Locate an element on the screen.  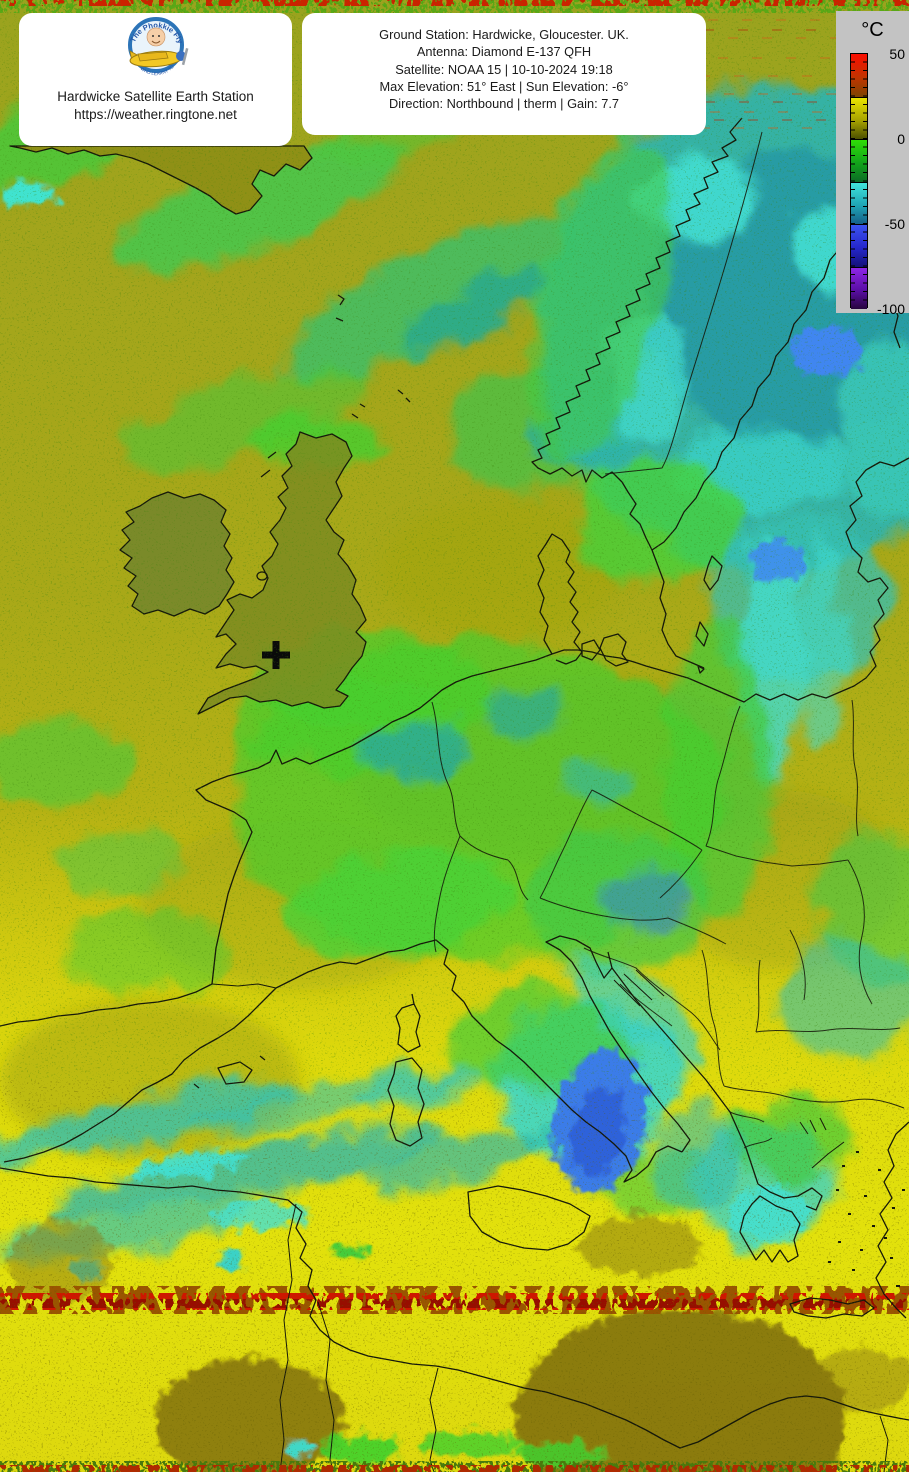
station-logo: The Phokkie Flyer WHO LEARNT TO FLY is located at coordinates (146, 42).